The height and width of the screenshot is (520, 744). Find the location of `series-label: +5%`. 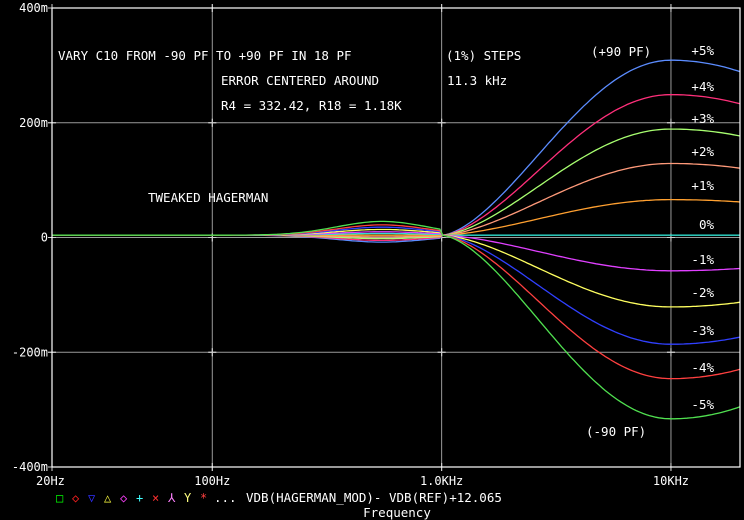

series-label: +5% is located at coordinates (702, 50).